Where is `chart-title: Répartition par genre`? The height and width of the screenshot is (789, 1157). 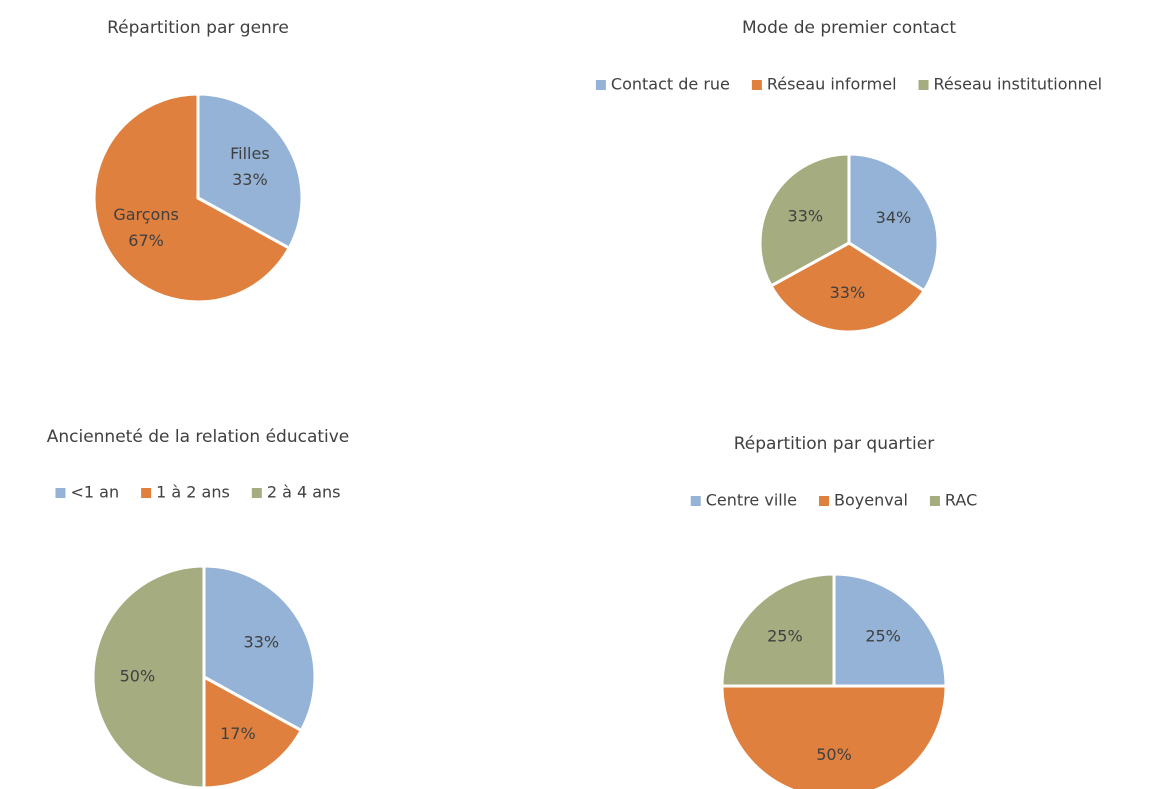
chart-title: Répartition par genre is located at coordinates (198, 28).